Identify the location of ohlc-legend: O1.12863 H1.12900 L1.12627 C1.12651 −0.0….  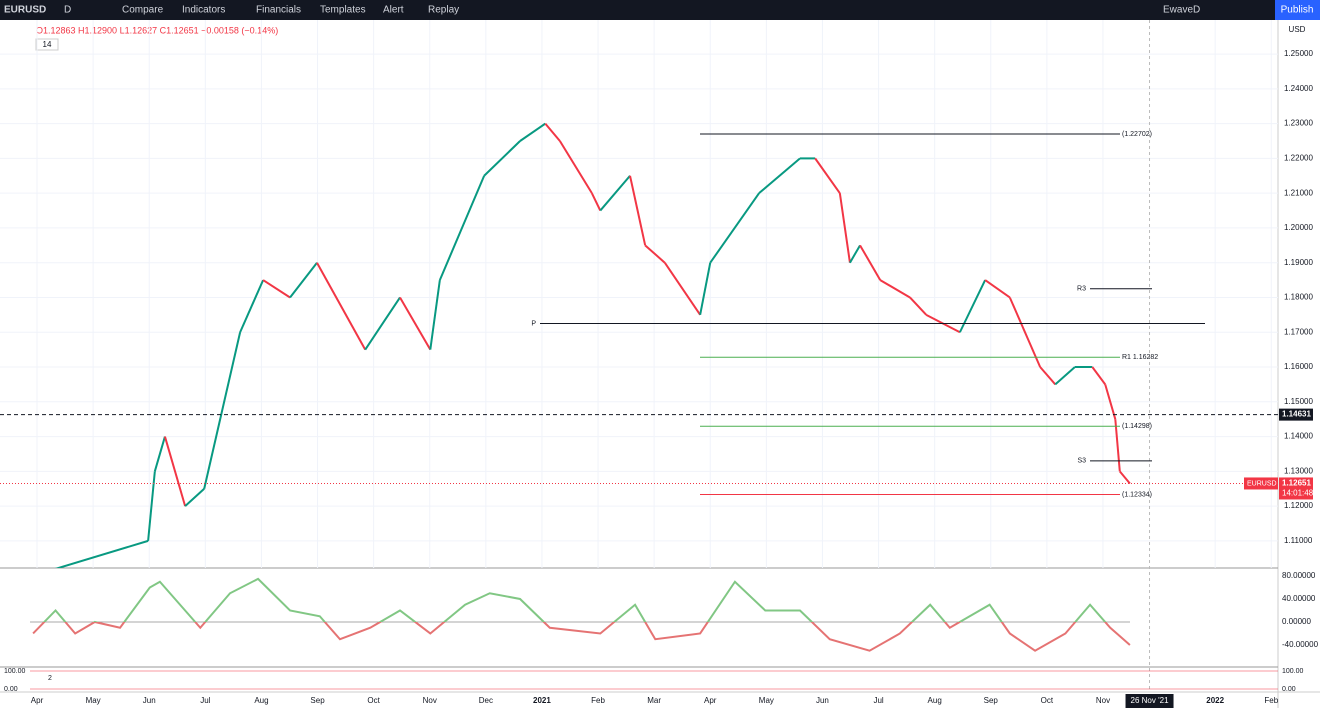
(157, 30).